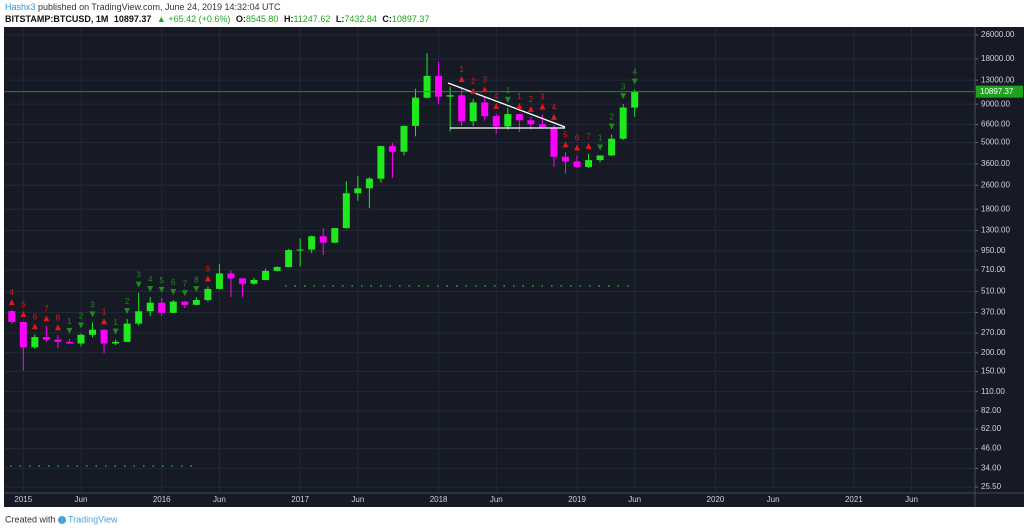 The width and height of the screenshot is (1024, 532). I want to click on sell-count: 6, so click(35, 316).